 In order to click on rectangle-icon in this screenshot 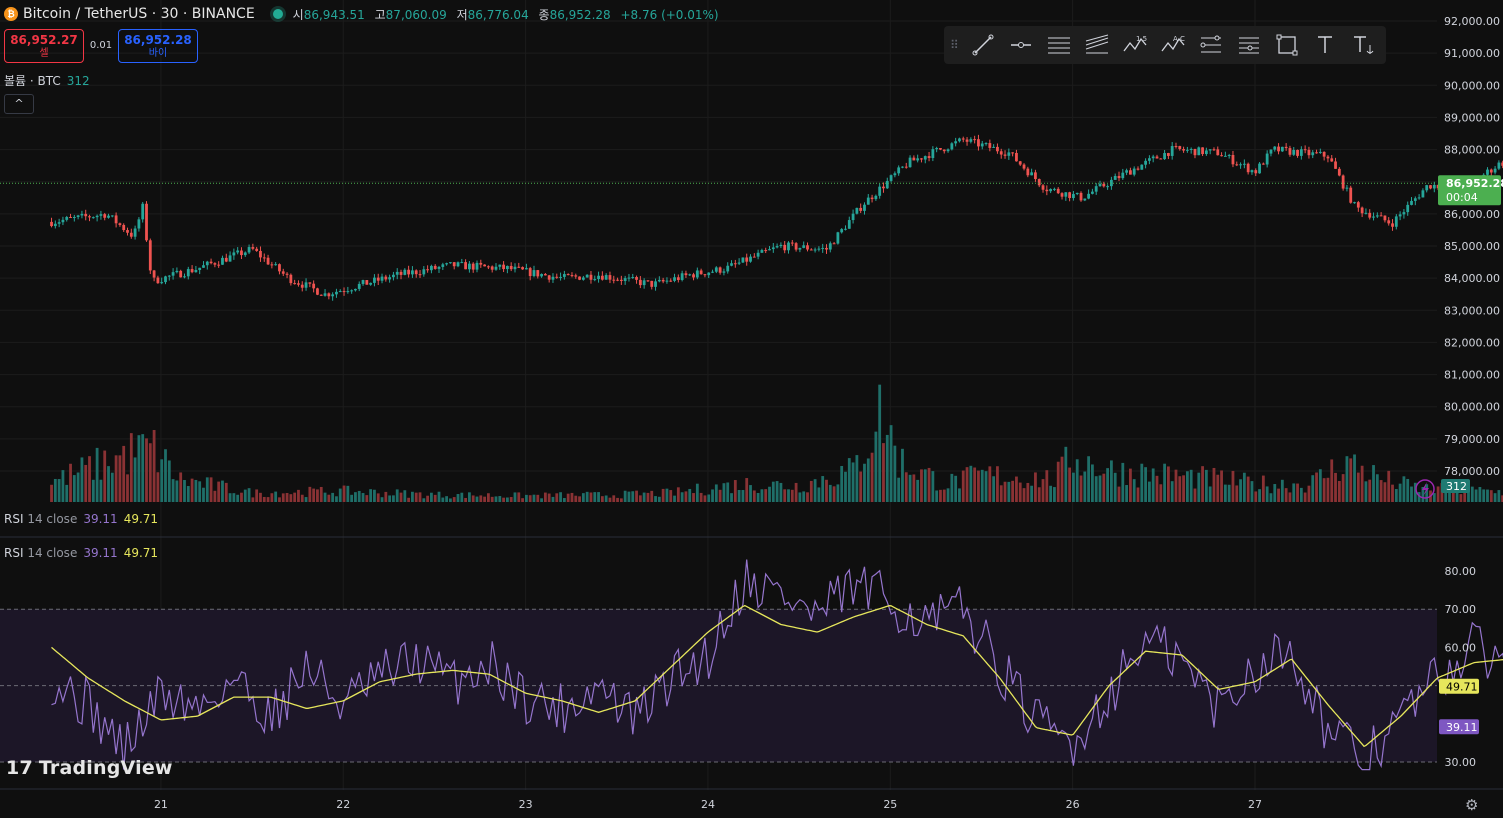, I will do `click(1287, 45)`.